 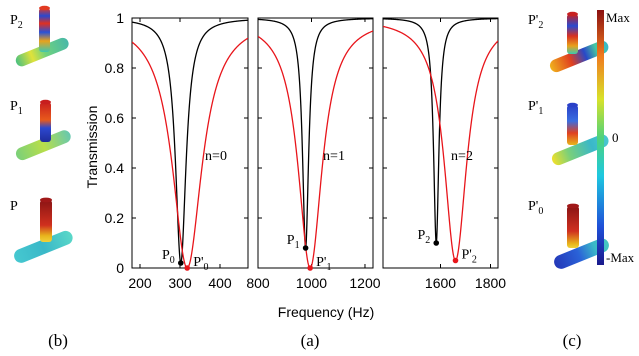 What do you see at coordinates (600, 137) in the screenshot?
I see `colorbar-gradient` at bounding box center [600, 137].